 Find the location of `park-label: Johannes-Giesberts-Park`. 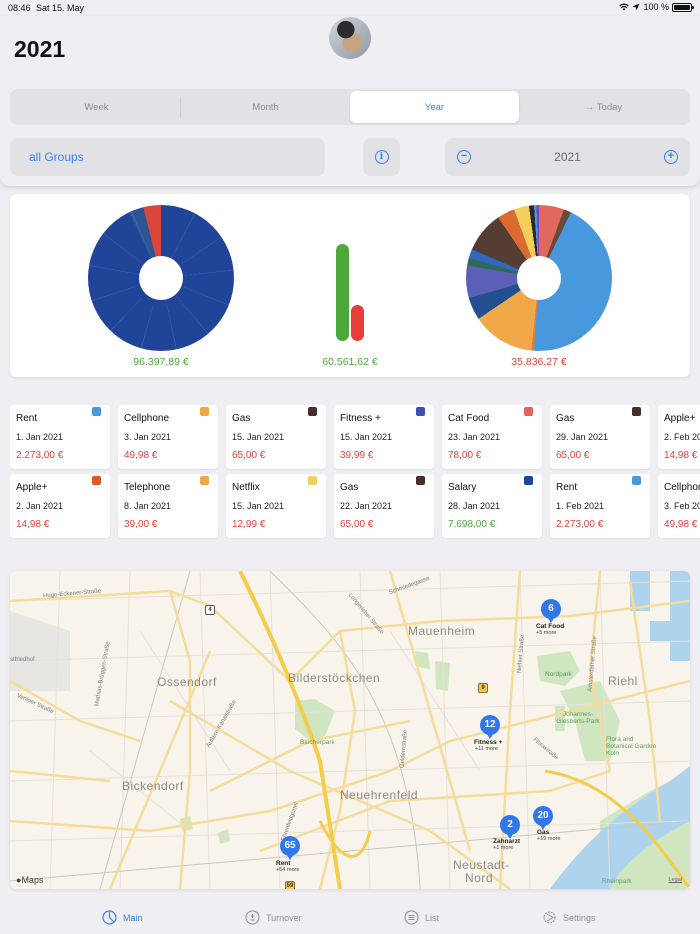

park-label: Johannes-Giesberts-Park is located at coordinates (578, 718).